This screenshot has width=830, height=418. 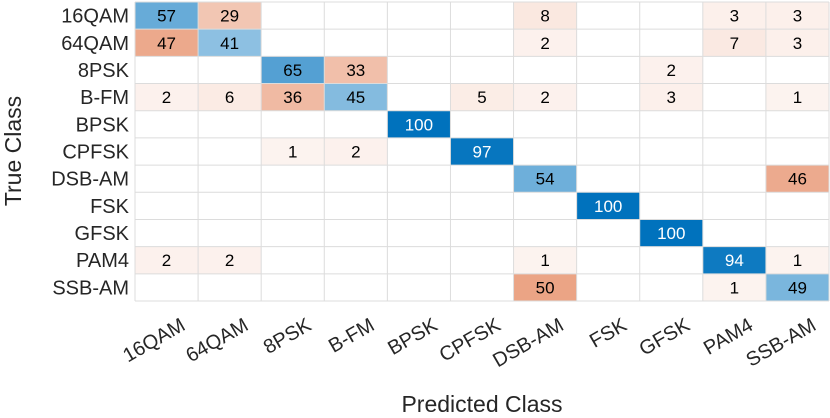 What do you see at coordinates (13, 151) in the screenshot?
I see `y-axis-label: True Class` at bounding box center [13, 151].